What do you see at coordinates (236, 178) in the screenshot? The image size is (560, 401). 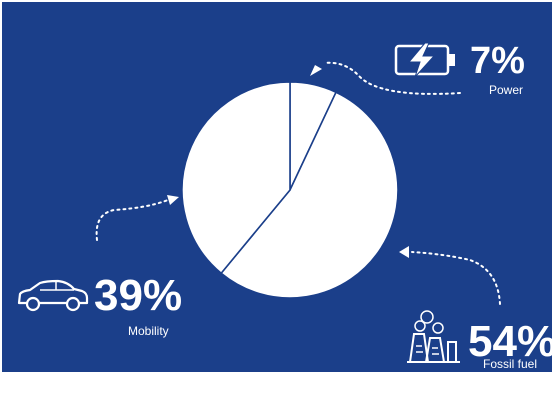 I see `pie-slice-mobility` at bounding box center [236, 178].